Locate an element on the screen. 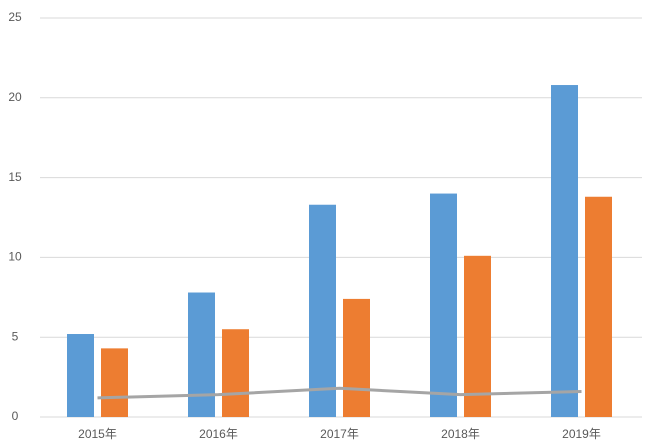 Image resolution: width=660 pixels, height=443 pixels. y-tick-label: 10 is located at coordinates (15, 257).